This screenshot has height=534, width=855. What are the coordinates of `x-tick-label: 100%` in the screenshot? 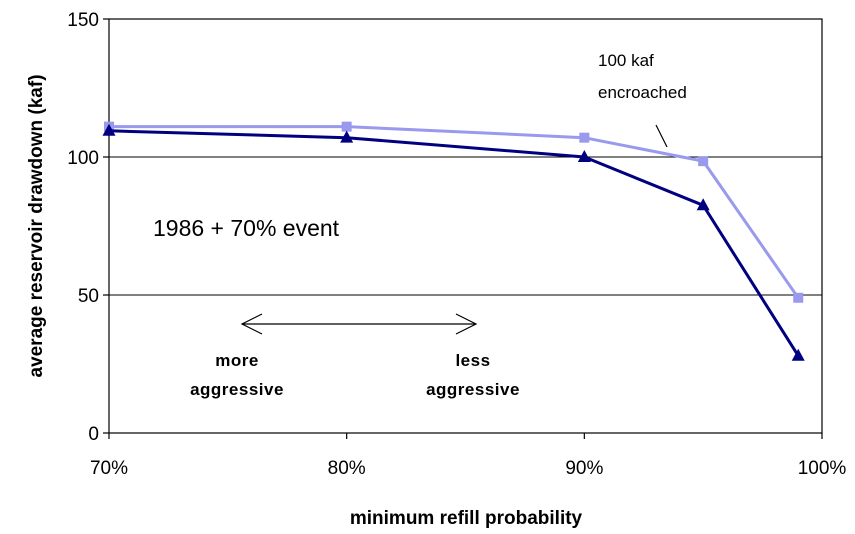 It's located at (822, 468).